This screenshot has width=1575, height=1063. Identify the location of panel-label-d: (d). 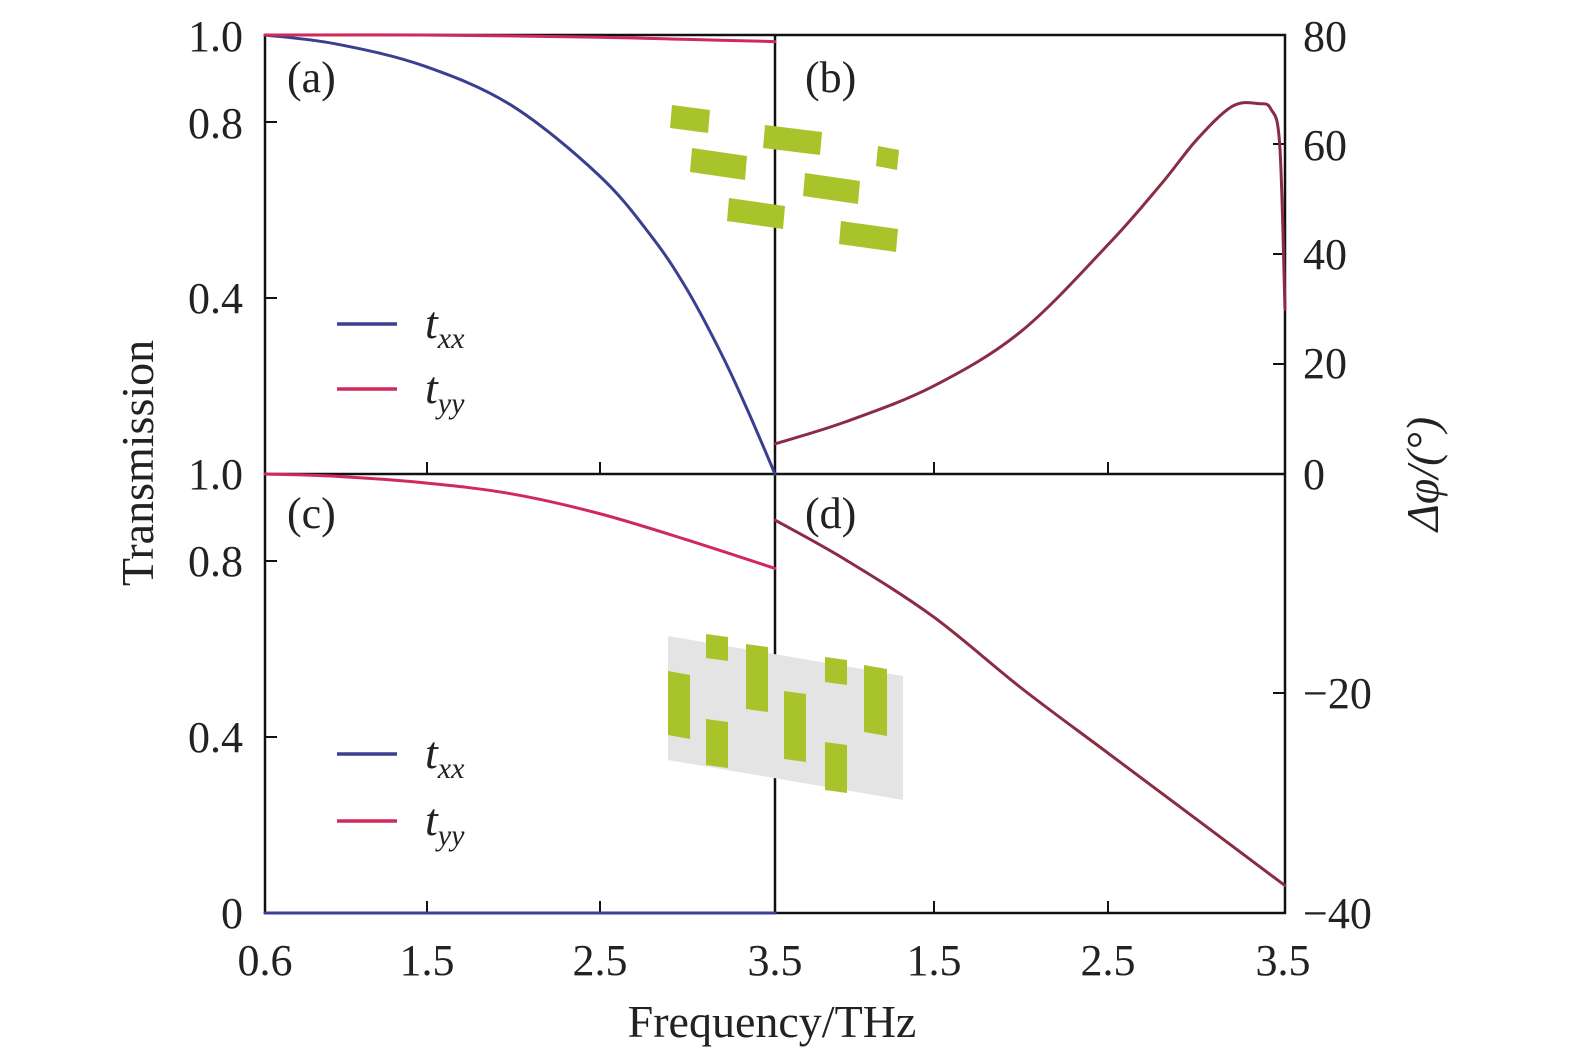
(830, 513).